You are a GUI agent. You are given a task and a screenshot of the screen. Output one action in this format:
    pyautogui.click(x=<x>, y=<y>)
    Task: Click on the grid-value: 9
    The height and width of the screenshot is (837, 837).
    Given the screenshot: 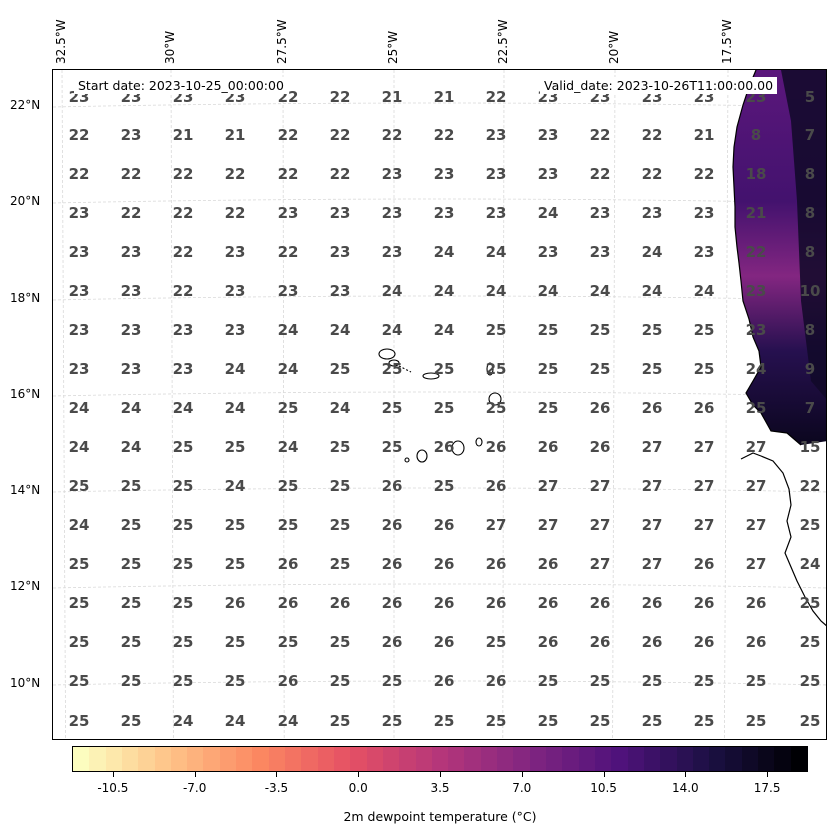 What is the action you would take?
    pyautogui.click(x=810, y=369)
    